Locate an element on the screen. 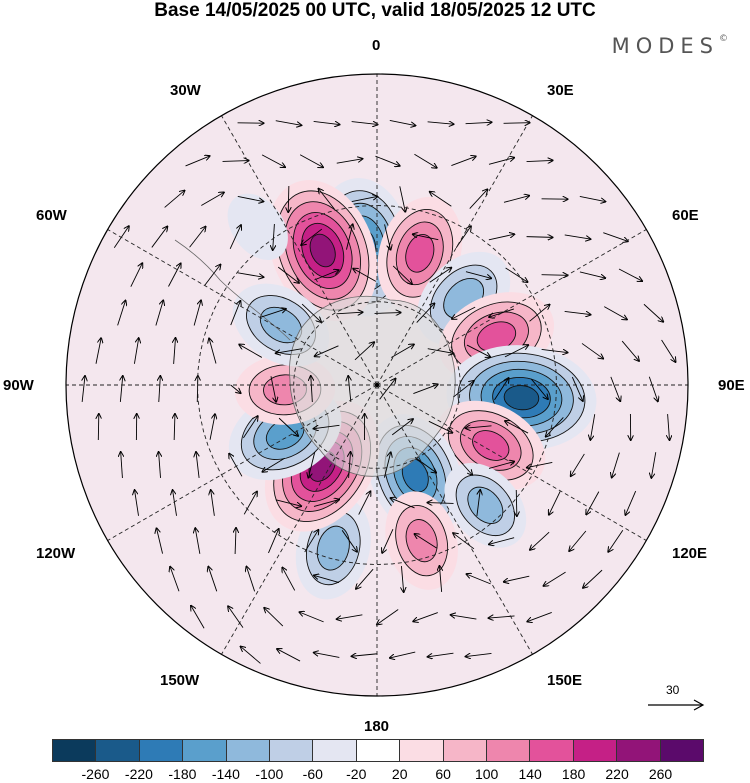  lon-label-150e: 150E is located at coordinates (565, 680).